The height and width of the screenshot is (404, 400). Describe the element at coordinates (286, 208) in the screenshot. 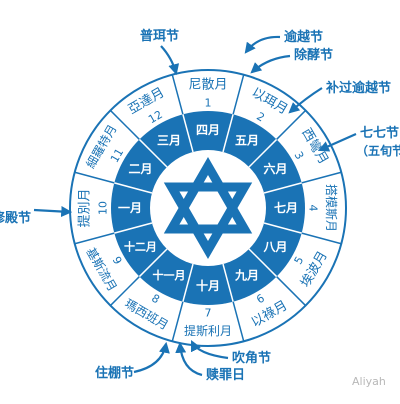

I see `gregorian-month: 七月` at that location.